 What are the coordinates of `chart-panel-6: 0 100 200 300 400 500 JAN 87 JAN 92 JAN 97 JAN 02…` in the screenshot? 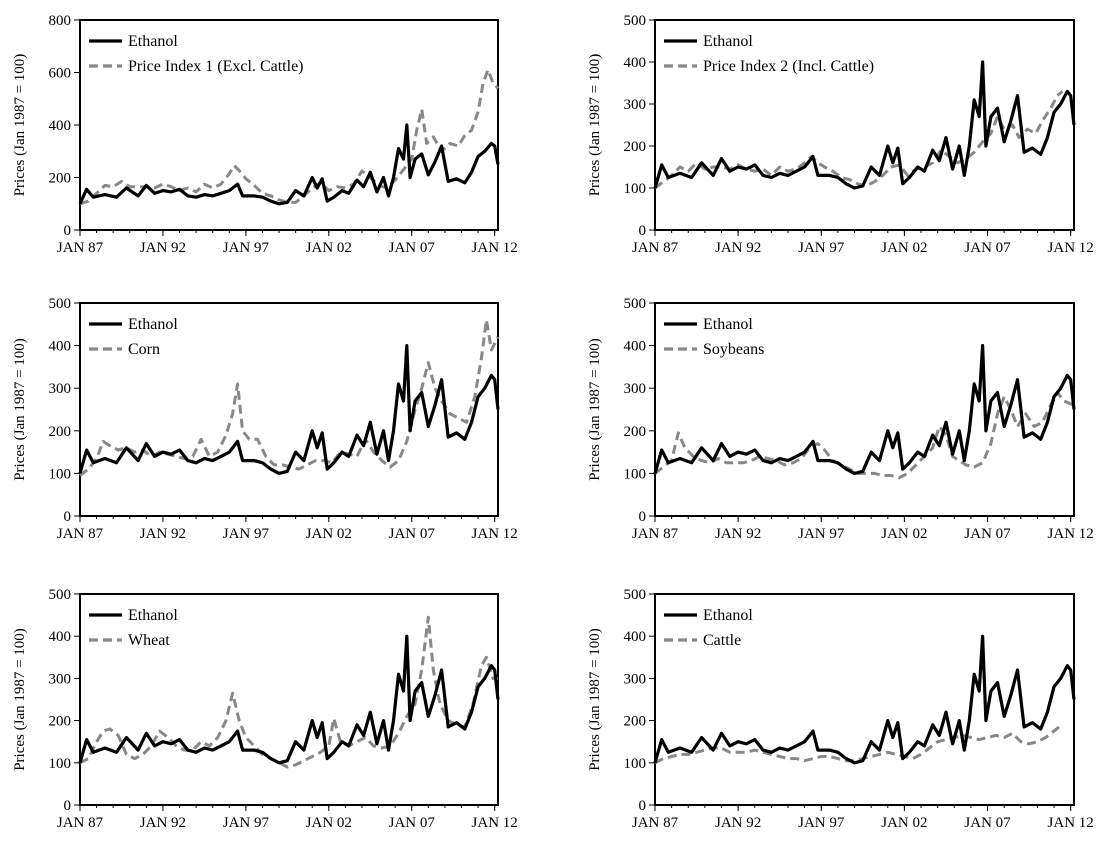 It's located at (840, 709).